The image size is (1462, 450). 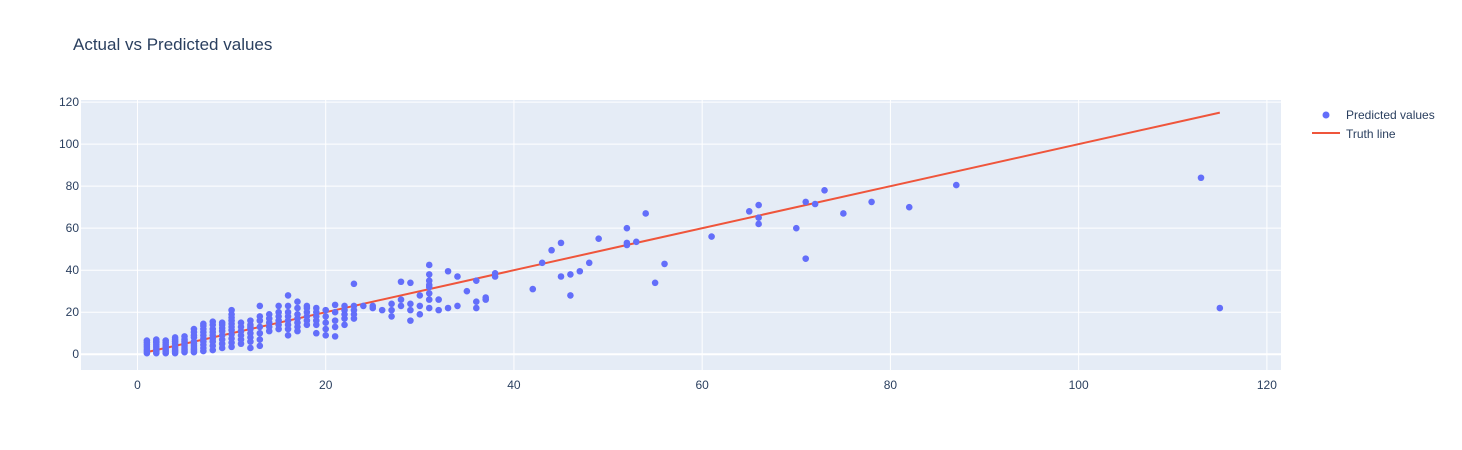 What do you see at coordinates (1378, 115) in the screenshot?
I see `legend-item-predicted: Predicted values` at bounding box center [1378, 115].